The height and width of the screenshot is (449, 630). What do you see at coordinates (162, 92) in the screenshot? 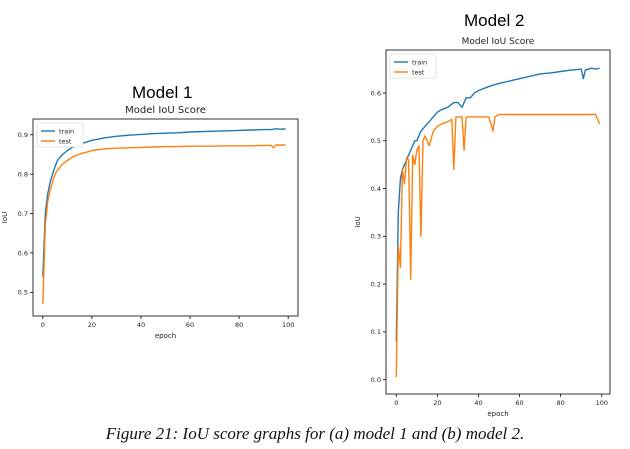
I see `model-1-suptitle: Model 1` at bounding box center [162, 92].